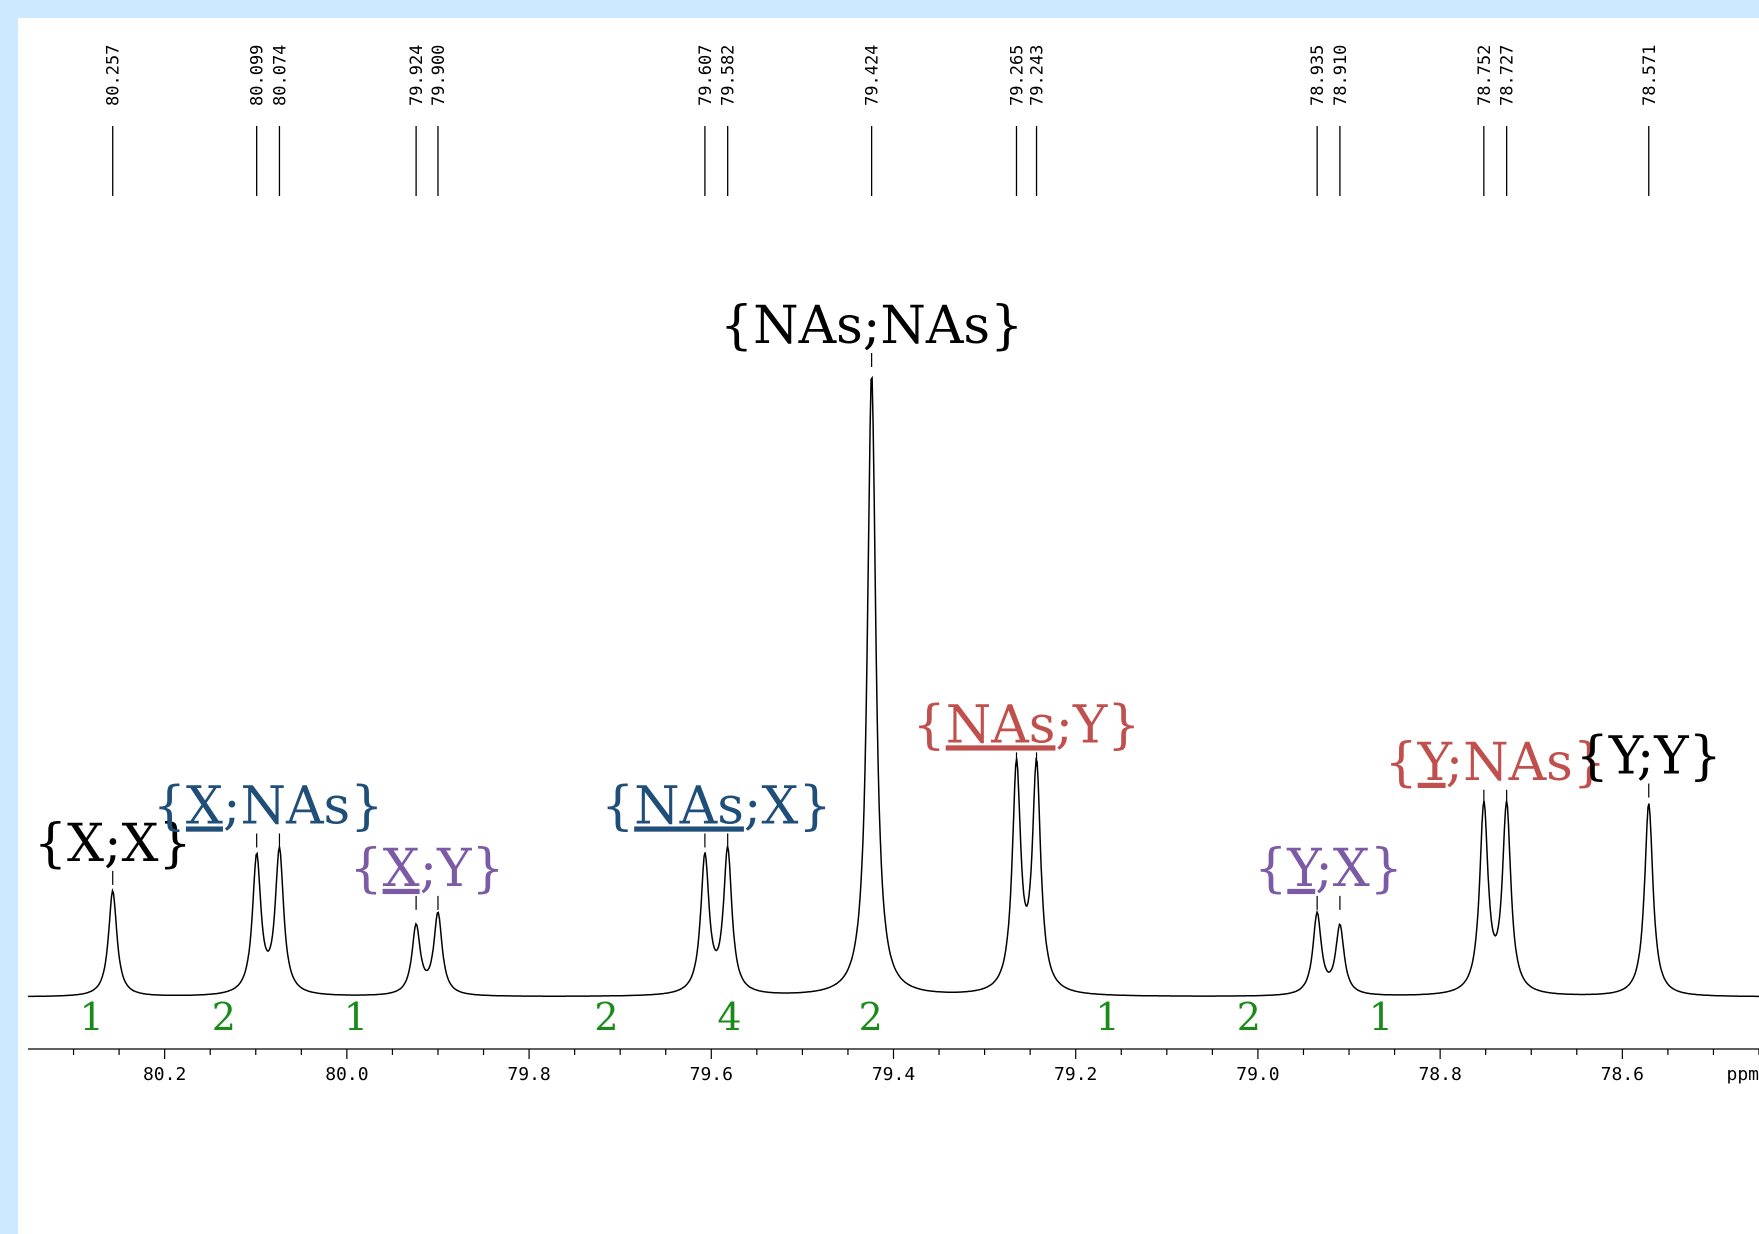 Image resolution: width=1759 pixels, height=1234 pixels. Describe the element at coordinates (1650, 75) in the screenshot. I see `peak-pick-label: 78.571` at that location.